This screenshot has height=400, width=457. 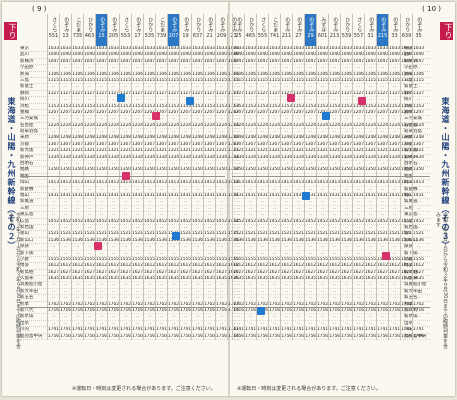 I want to click on right-direction-tab: 下り, so click(x=446, y=31).